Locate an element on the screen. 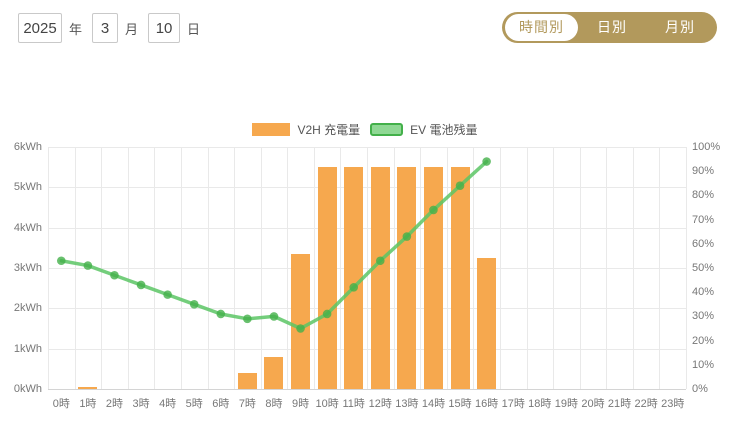  right-axis-tick: 10% is located at coordinates (703, 364).